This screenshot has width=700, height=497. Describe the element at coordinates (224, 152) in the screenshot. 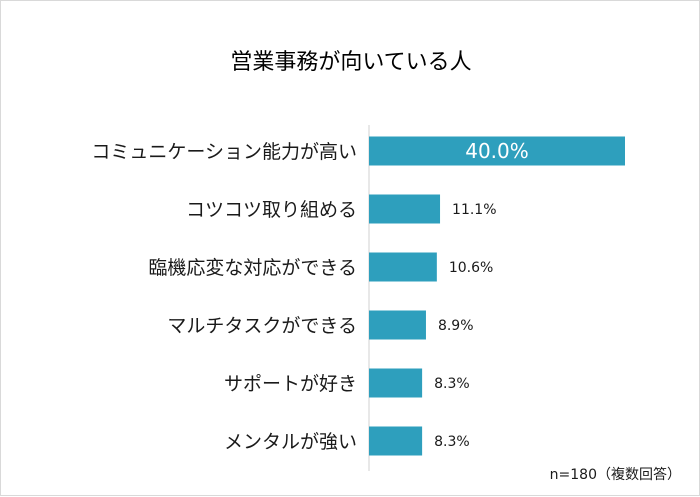

I see `category-label: コミュニケーション能力が高い` at that location.